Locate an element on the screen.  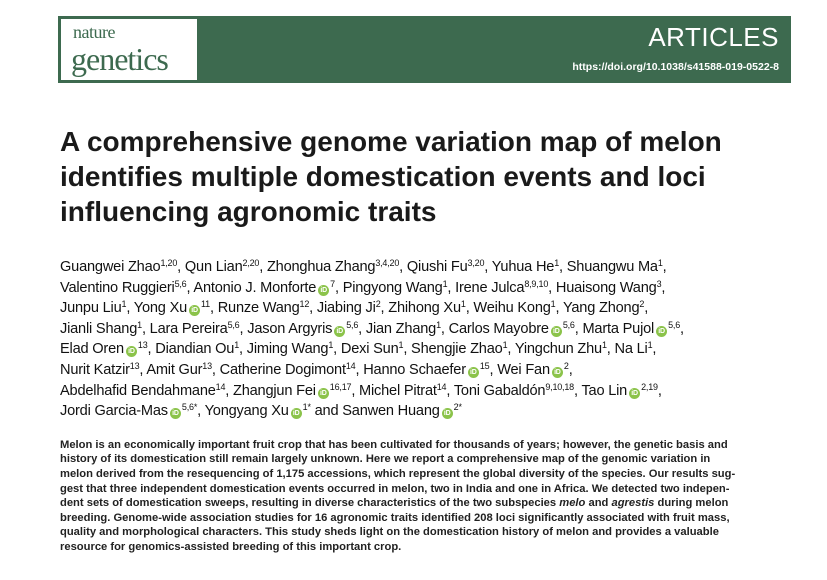
author: Jiming Wang1 is located at coordinates (290, 349).